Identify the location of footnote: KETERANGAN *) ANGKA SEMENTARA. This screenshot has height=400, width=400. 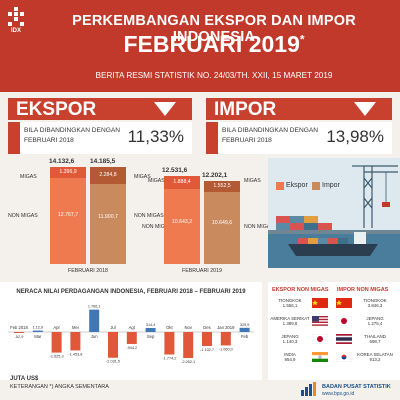
(59, 387).